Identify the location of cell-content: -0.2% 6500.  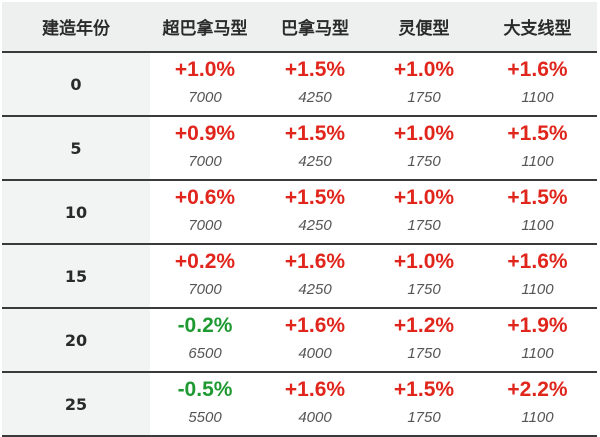
(205, 340).